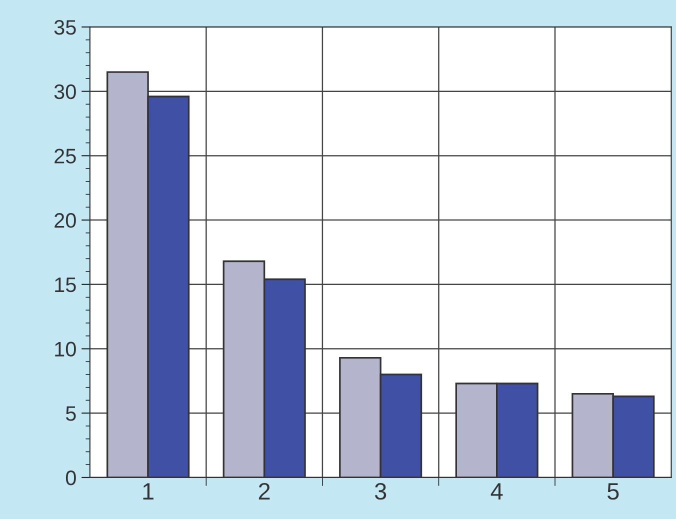 The height and width of the screenshot is (519, 676). Describe the element at coordinates (65, 27) in the screenshot. I see `y-tick-label: 35` at that location.